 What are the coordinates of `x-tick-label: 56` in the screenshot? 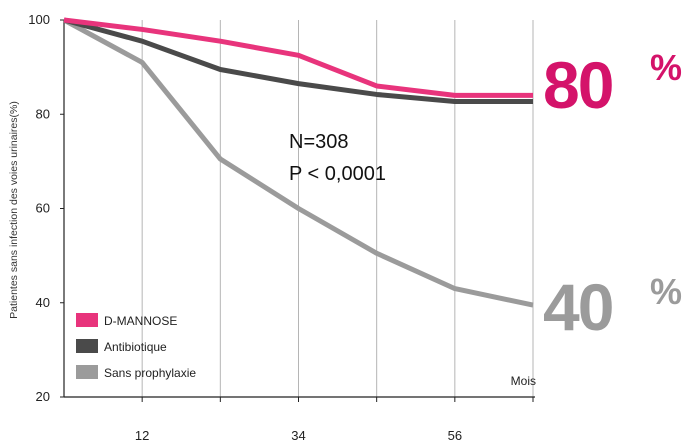 It's located at (455, 435).